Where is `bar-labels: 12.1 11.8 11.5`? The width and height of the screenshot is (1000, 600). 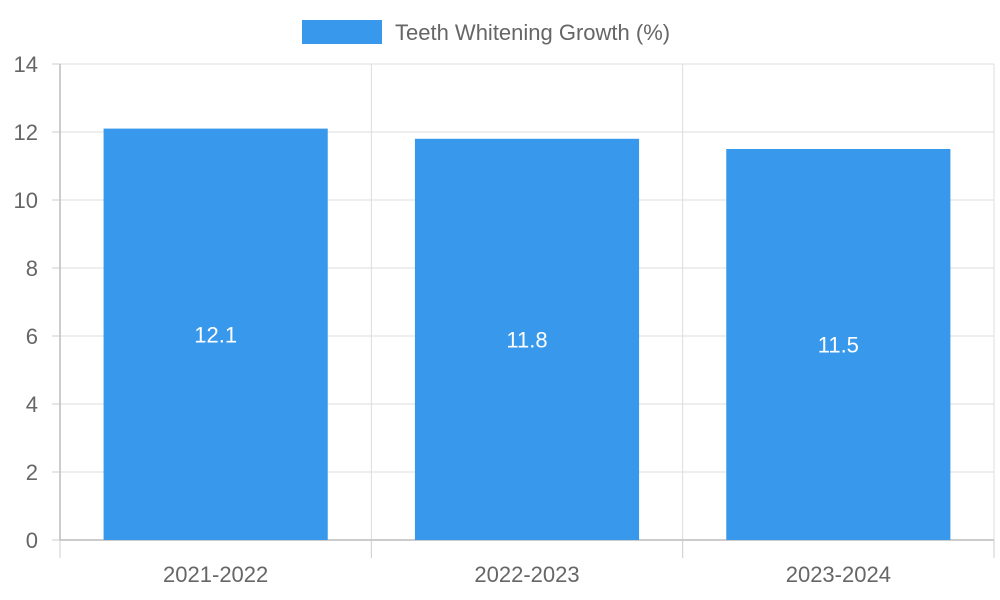 bar-labels: 12.1 11.8 11.5 is located at coordinates (526, 339).